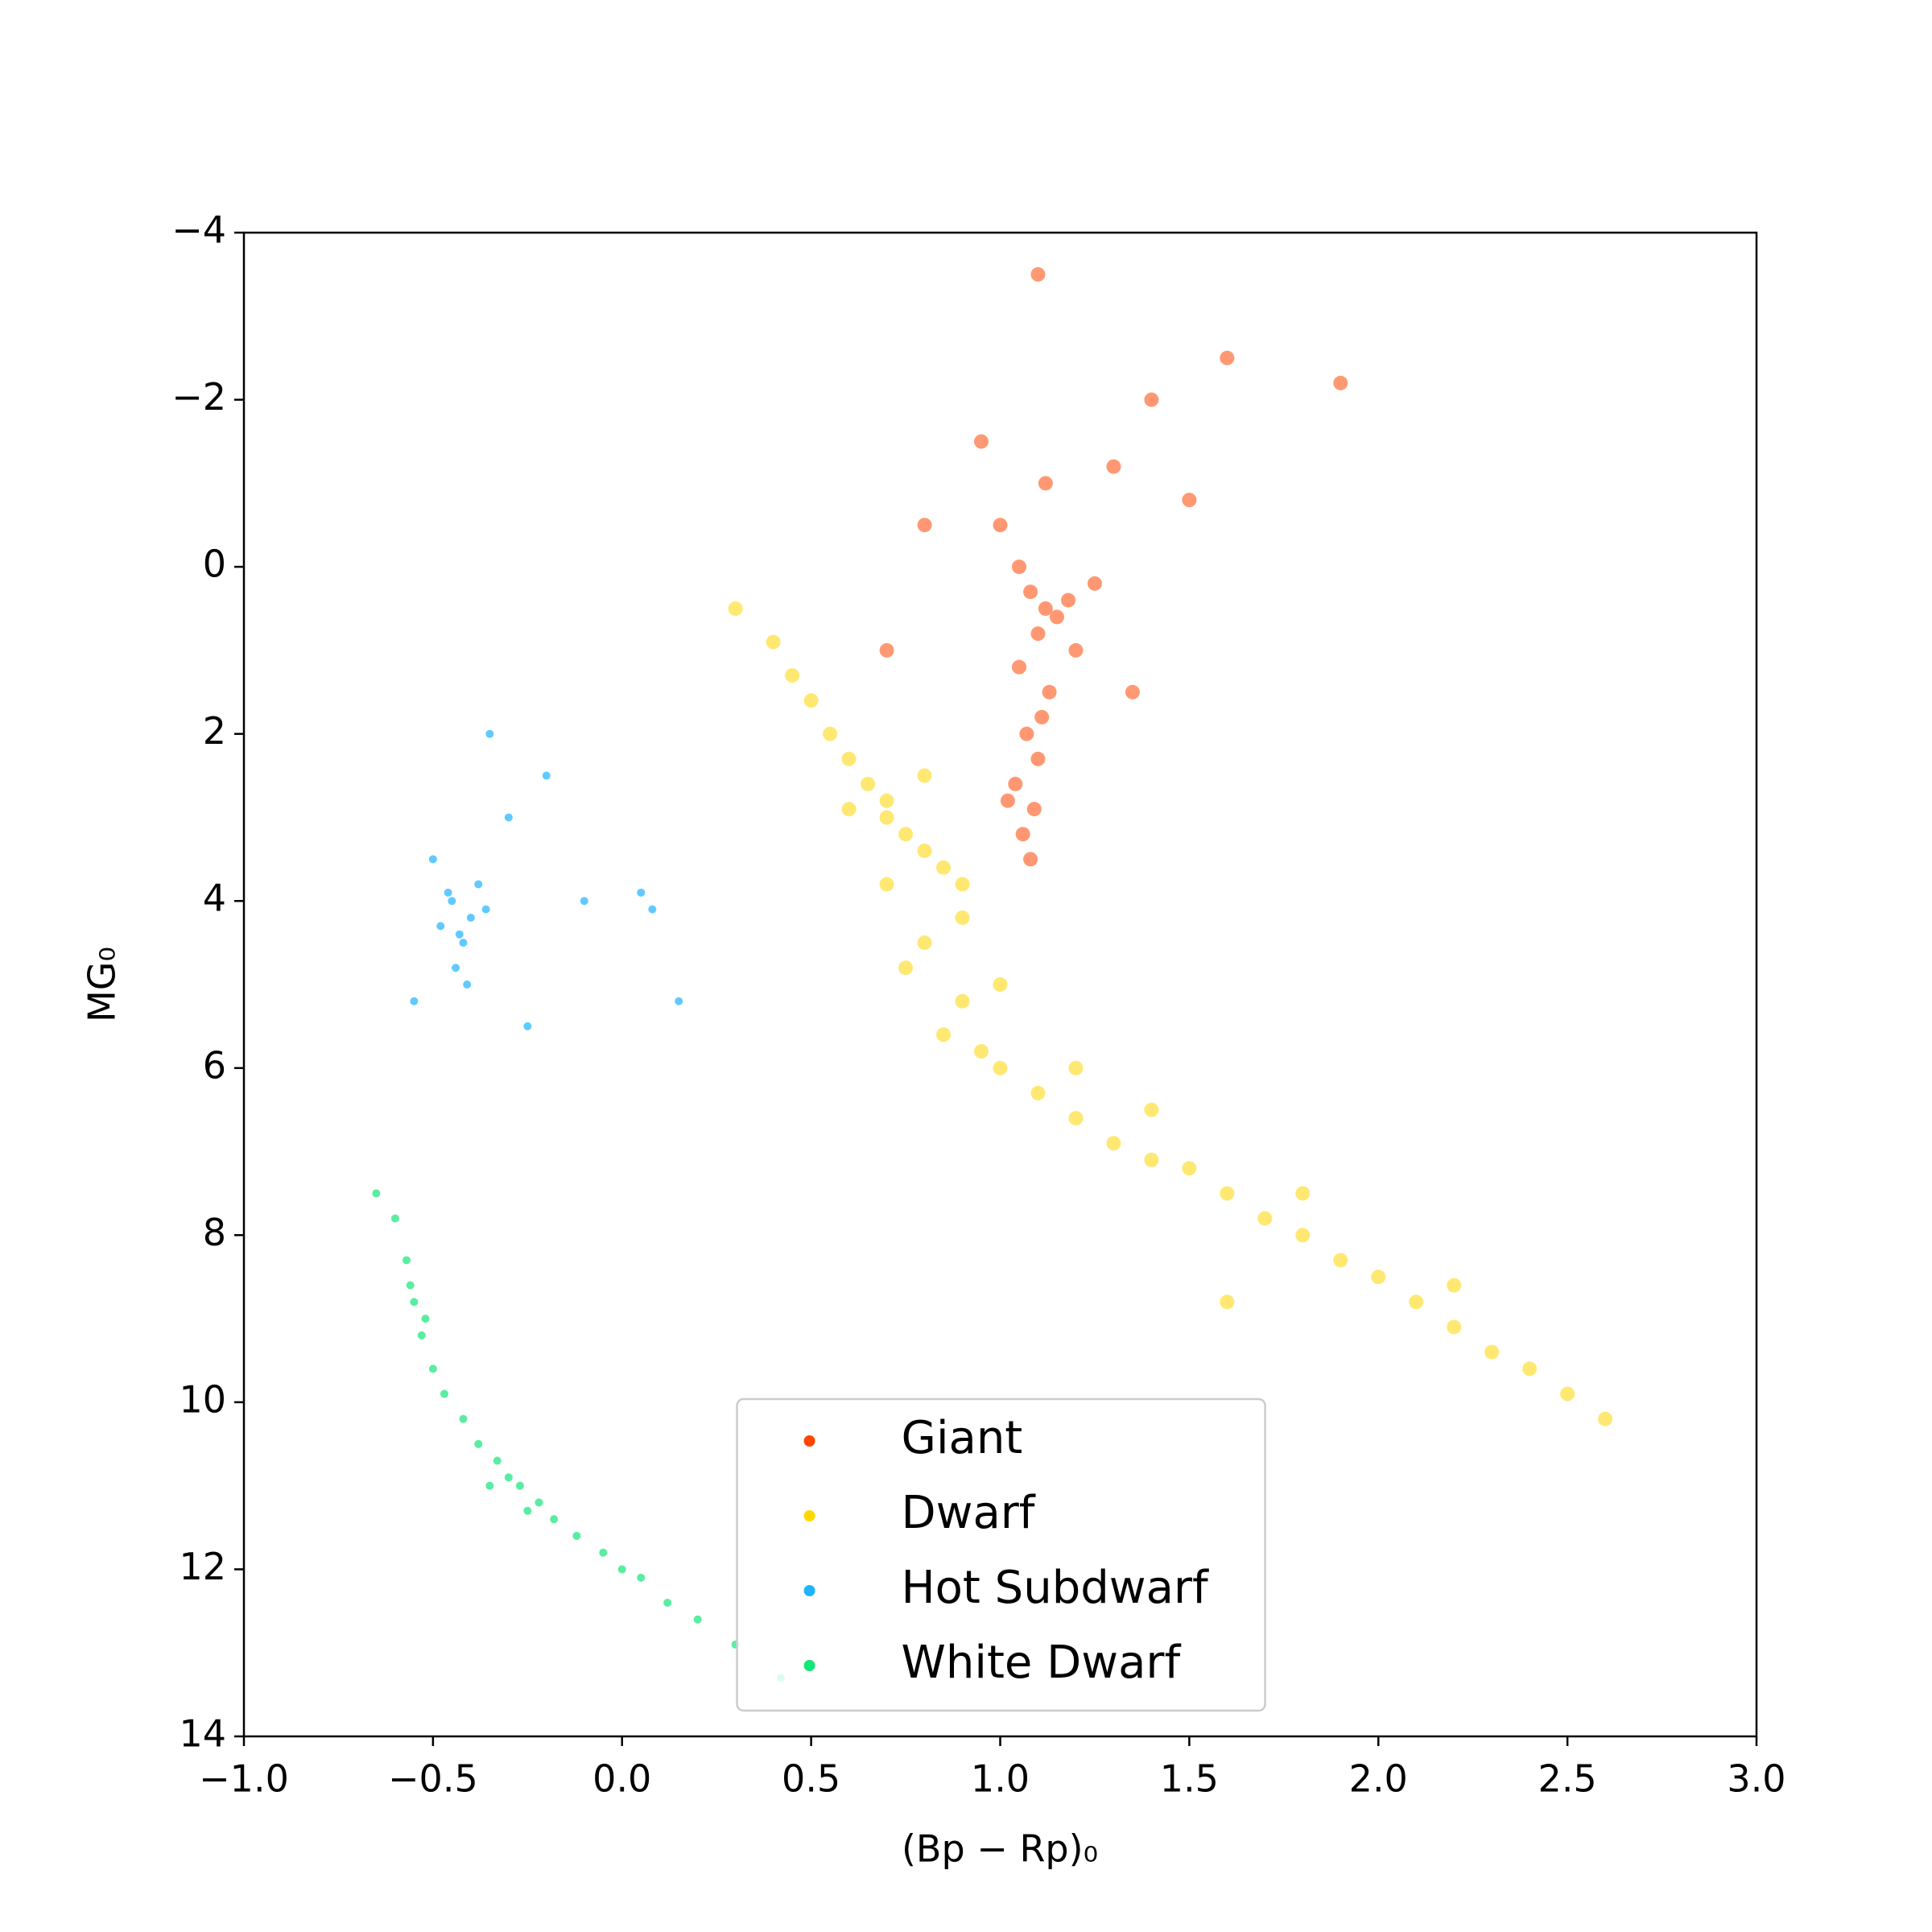 This screenshot has width=1932, height=1932. What do you see at coordinates (546, 879) in the screenshot?
I see `series-points` at bounding box center [546, 879].